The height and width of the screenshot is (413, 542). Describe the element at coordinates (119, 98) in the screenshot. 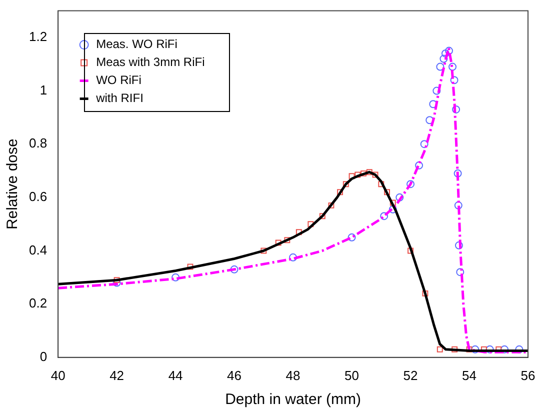

I see `legend-label: with RIFI` at that location.